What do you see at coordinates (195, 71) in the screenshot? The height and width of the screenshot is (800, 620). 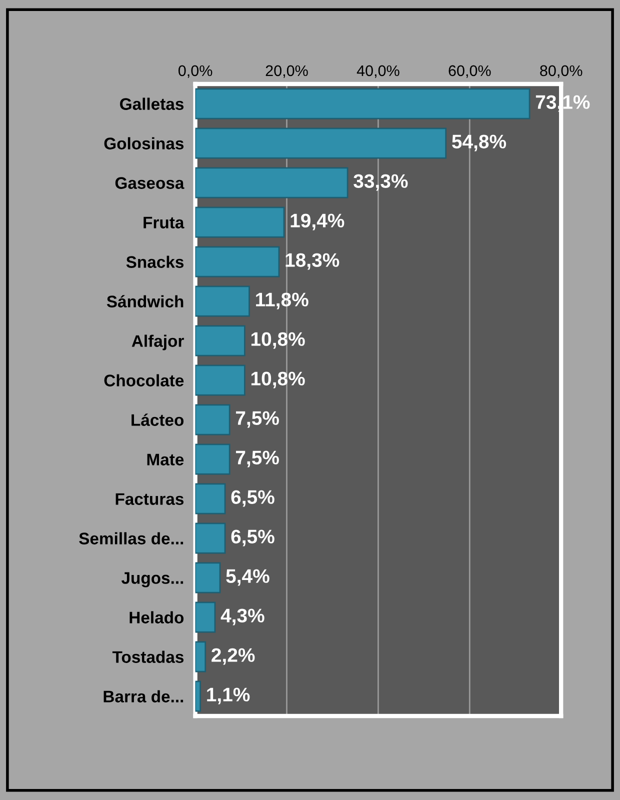 I see `x-tick-label: 0,0%` at bounding box center [195, 71].